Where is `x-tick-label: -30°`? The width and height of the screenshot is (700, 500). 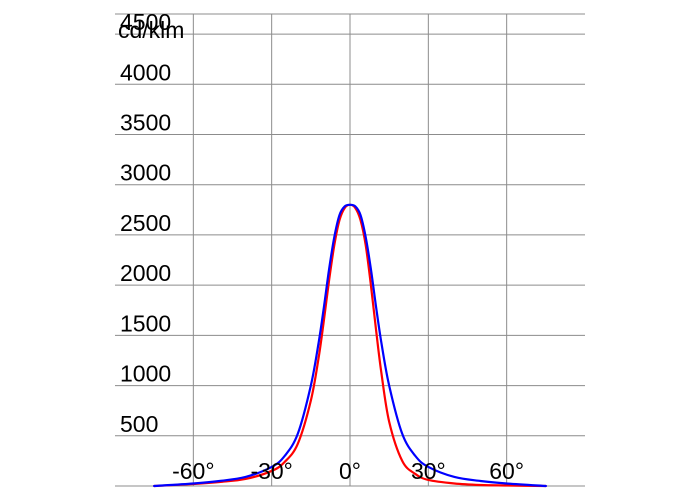
x-tick-label: -30° is located at coordinates (271, 471).